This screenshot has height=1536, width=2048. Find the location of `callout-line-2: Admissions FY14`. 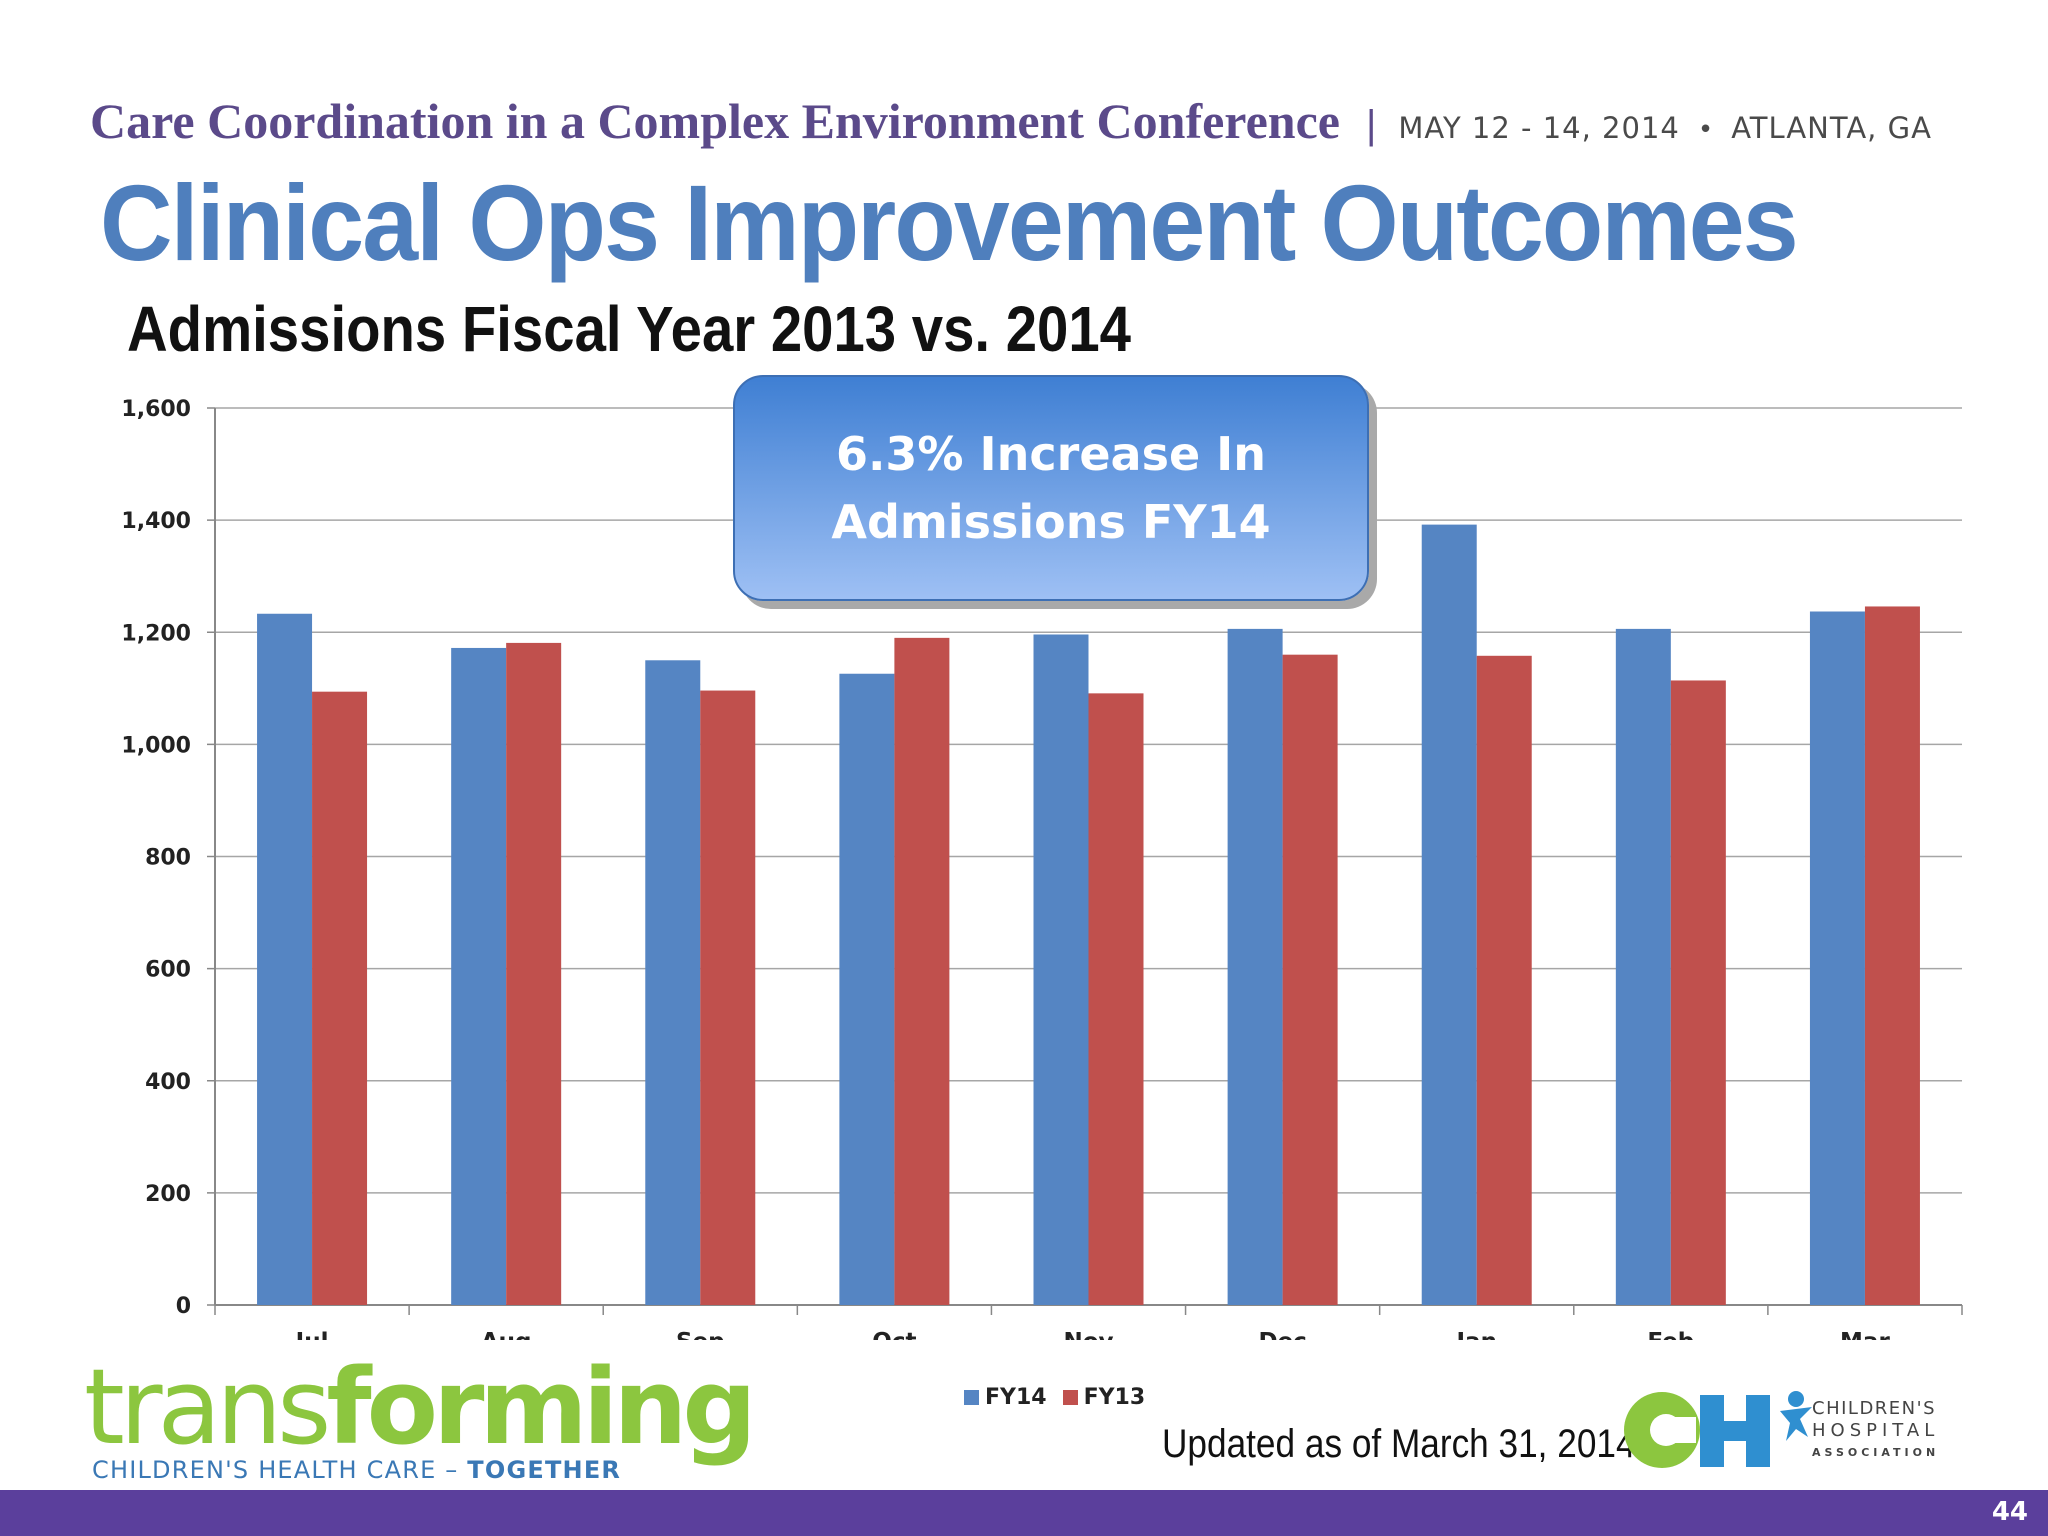

callout-line-2: Admissions FY14 is located at coordinates (1051, 522).